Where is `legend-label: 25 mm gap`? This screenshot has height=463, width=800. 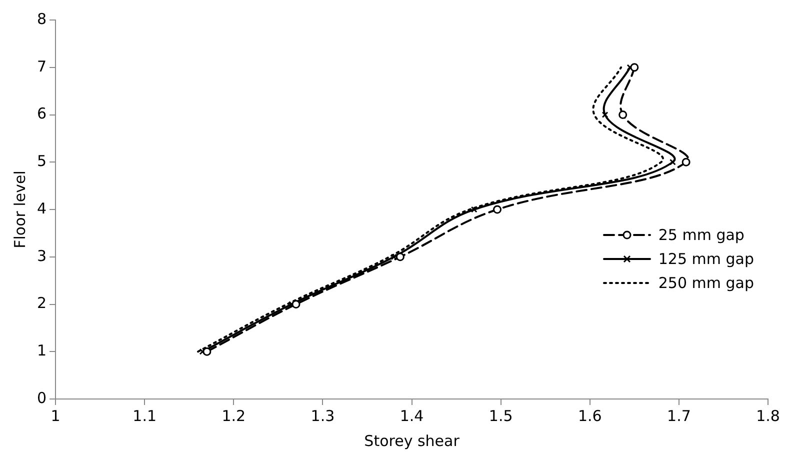 legend-label: 25 mm gap is located at coordinates (701, 235).